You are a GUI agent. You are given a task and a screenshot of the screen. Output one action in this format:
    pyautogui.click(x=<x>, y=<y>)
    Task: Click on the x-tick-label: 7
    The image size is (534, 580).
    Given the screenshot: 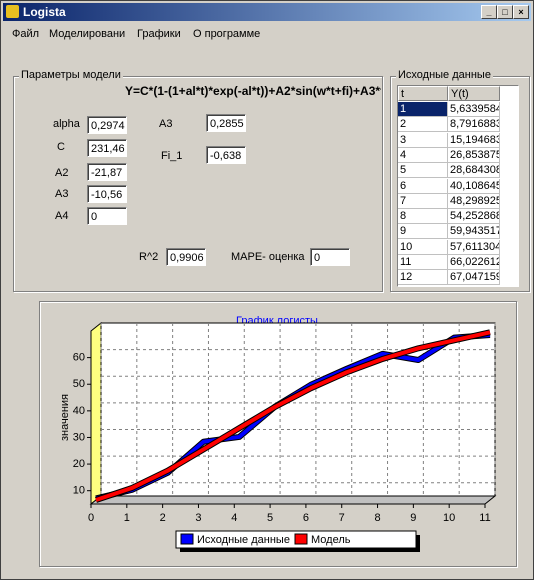 What is the action you would take?
    pyautogui.click(x=342, y=518)
    